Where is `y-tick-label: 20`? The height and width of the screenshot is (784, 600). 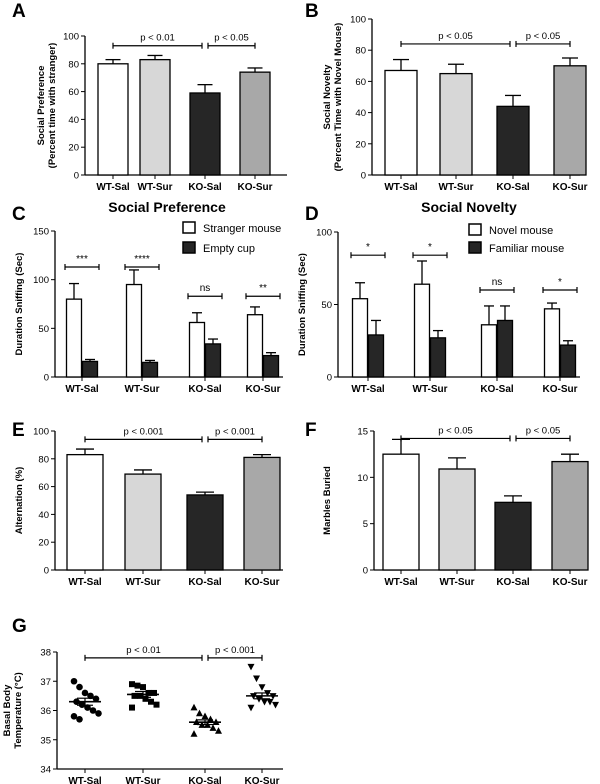 y-tick-label: 20 is located at coordinates (73, 148).